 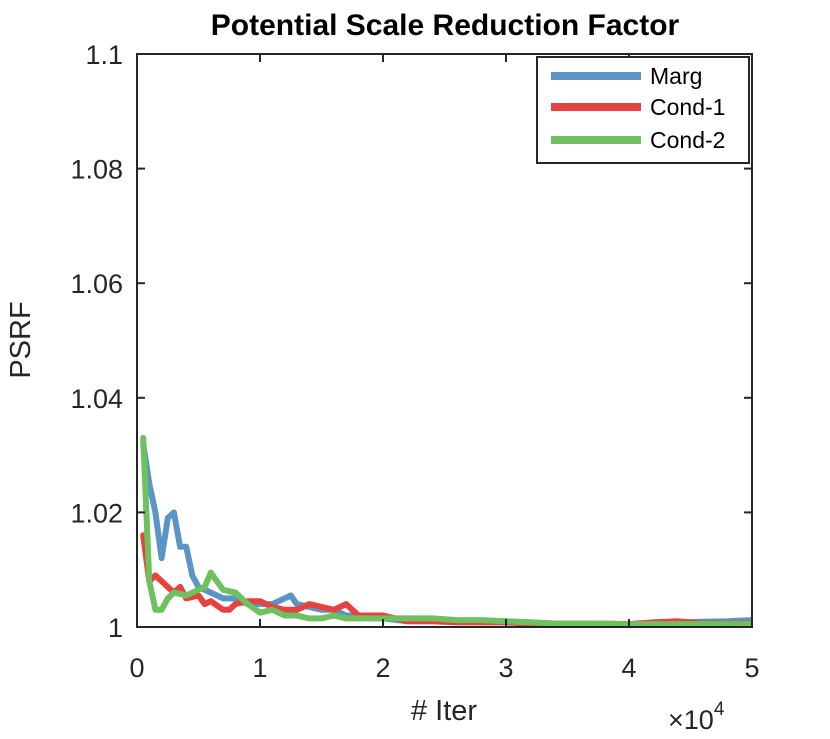 What do you see at coordinates (21, 339) in the screenshot?
I see `y-axis-label: PSRF` at bounding box center [21, 339].